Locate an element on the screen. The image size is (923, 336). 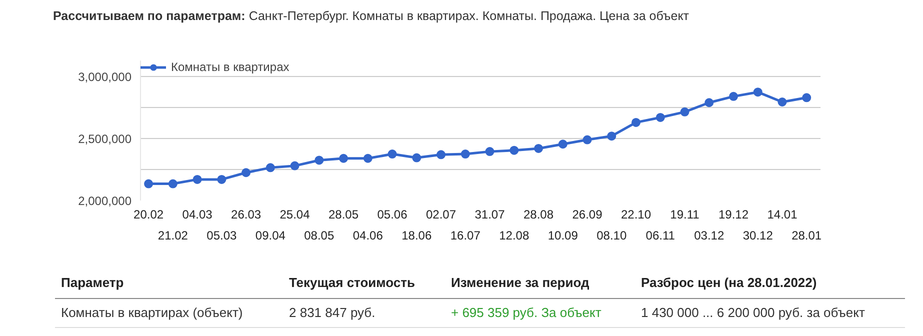
x-tick-label: 25.04 is located at coordinates (295, 215).